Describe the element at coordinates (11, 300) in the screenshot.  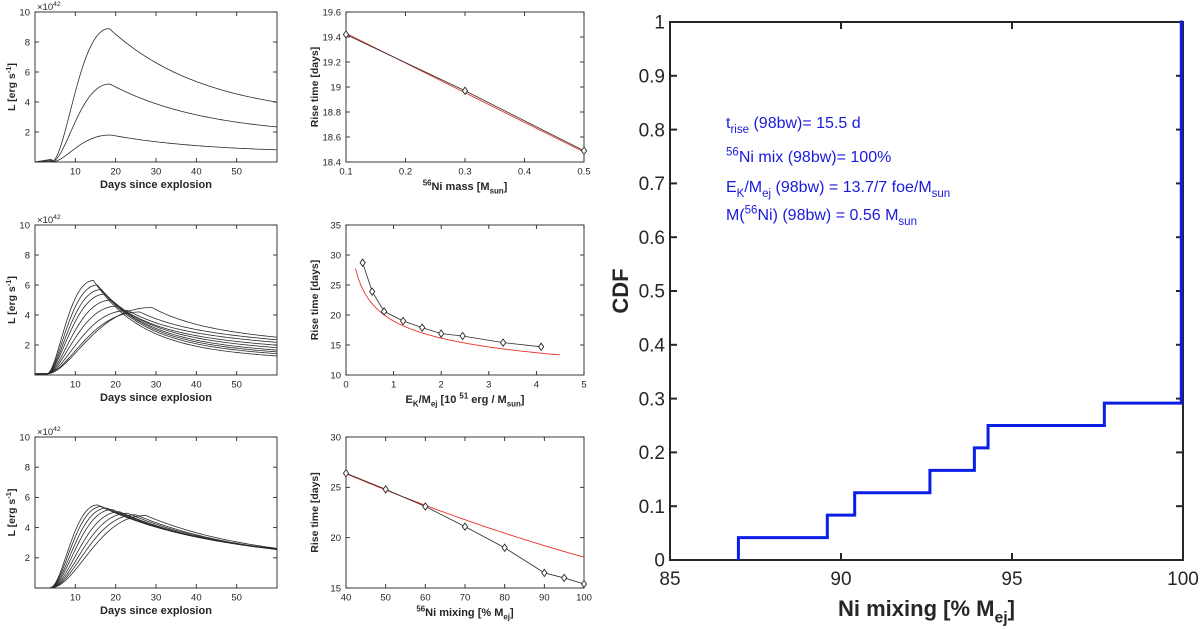
I see `lc2-ylabel: L [erg s-1]` at that location.